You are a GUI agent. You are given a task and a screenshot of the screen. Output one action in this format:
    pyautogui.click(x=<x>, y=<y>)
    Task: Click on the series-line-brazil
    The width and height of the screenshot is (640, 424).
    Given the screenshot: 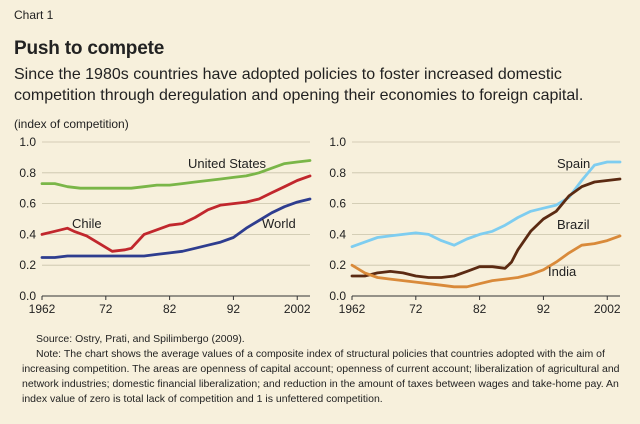 What is the action you would take?
    pyautogui.click(x=486, y=228)
    